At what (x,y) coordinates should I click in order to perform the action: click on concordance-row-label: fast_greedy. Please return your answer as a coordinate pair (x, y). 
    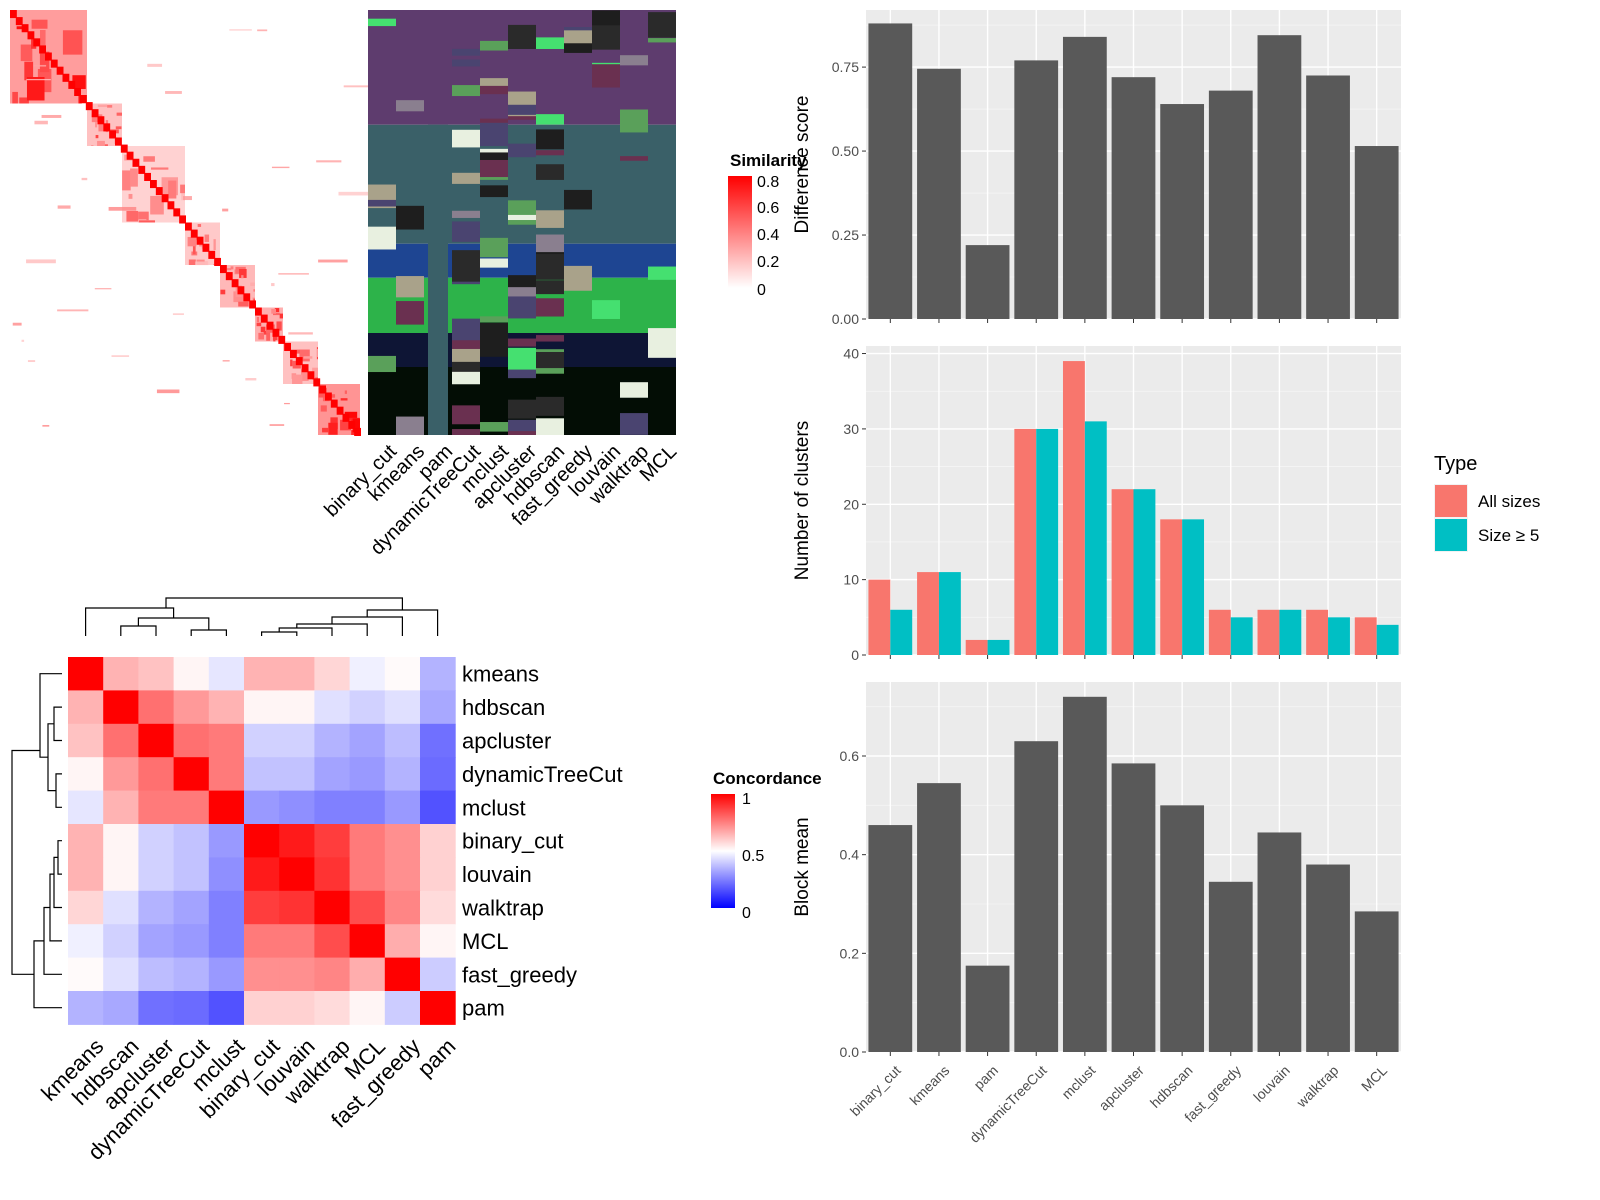
    Looking at the image, I should click on (519, 974).